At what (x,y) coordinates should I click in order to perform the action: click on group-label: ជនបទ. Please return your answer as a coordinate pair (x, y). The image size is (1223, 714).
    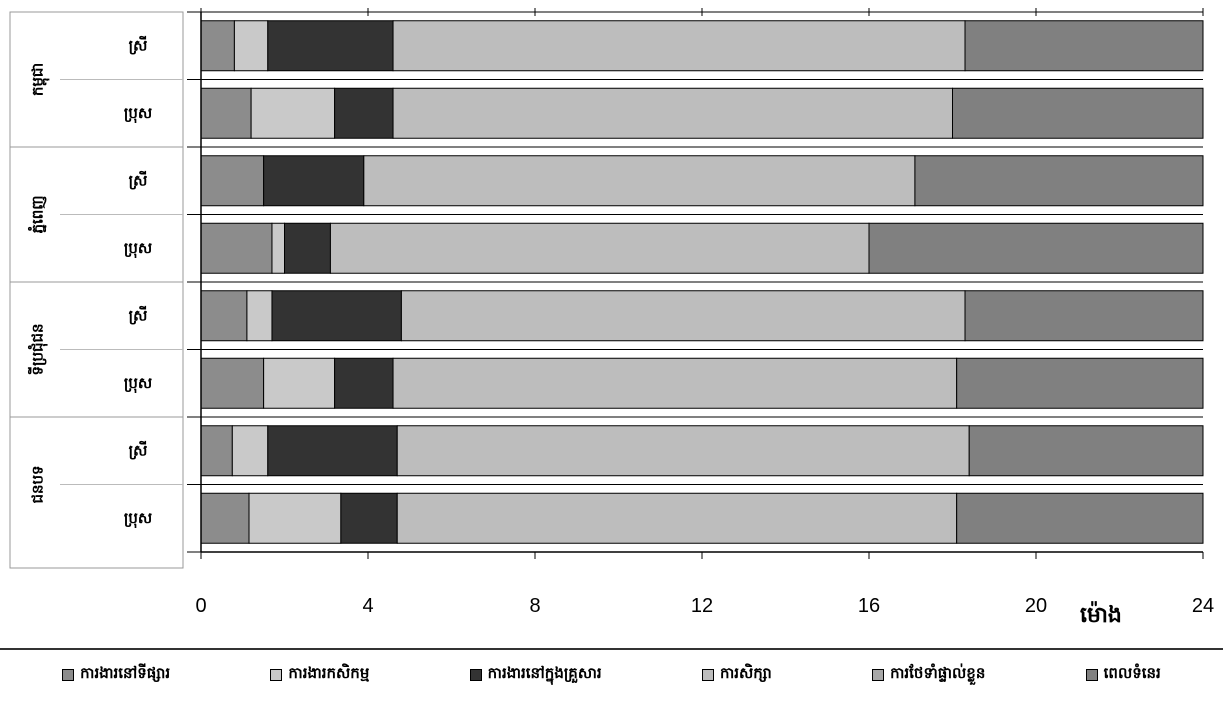
    Looking at the image, I should click on (38, 484).